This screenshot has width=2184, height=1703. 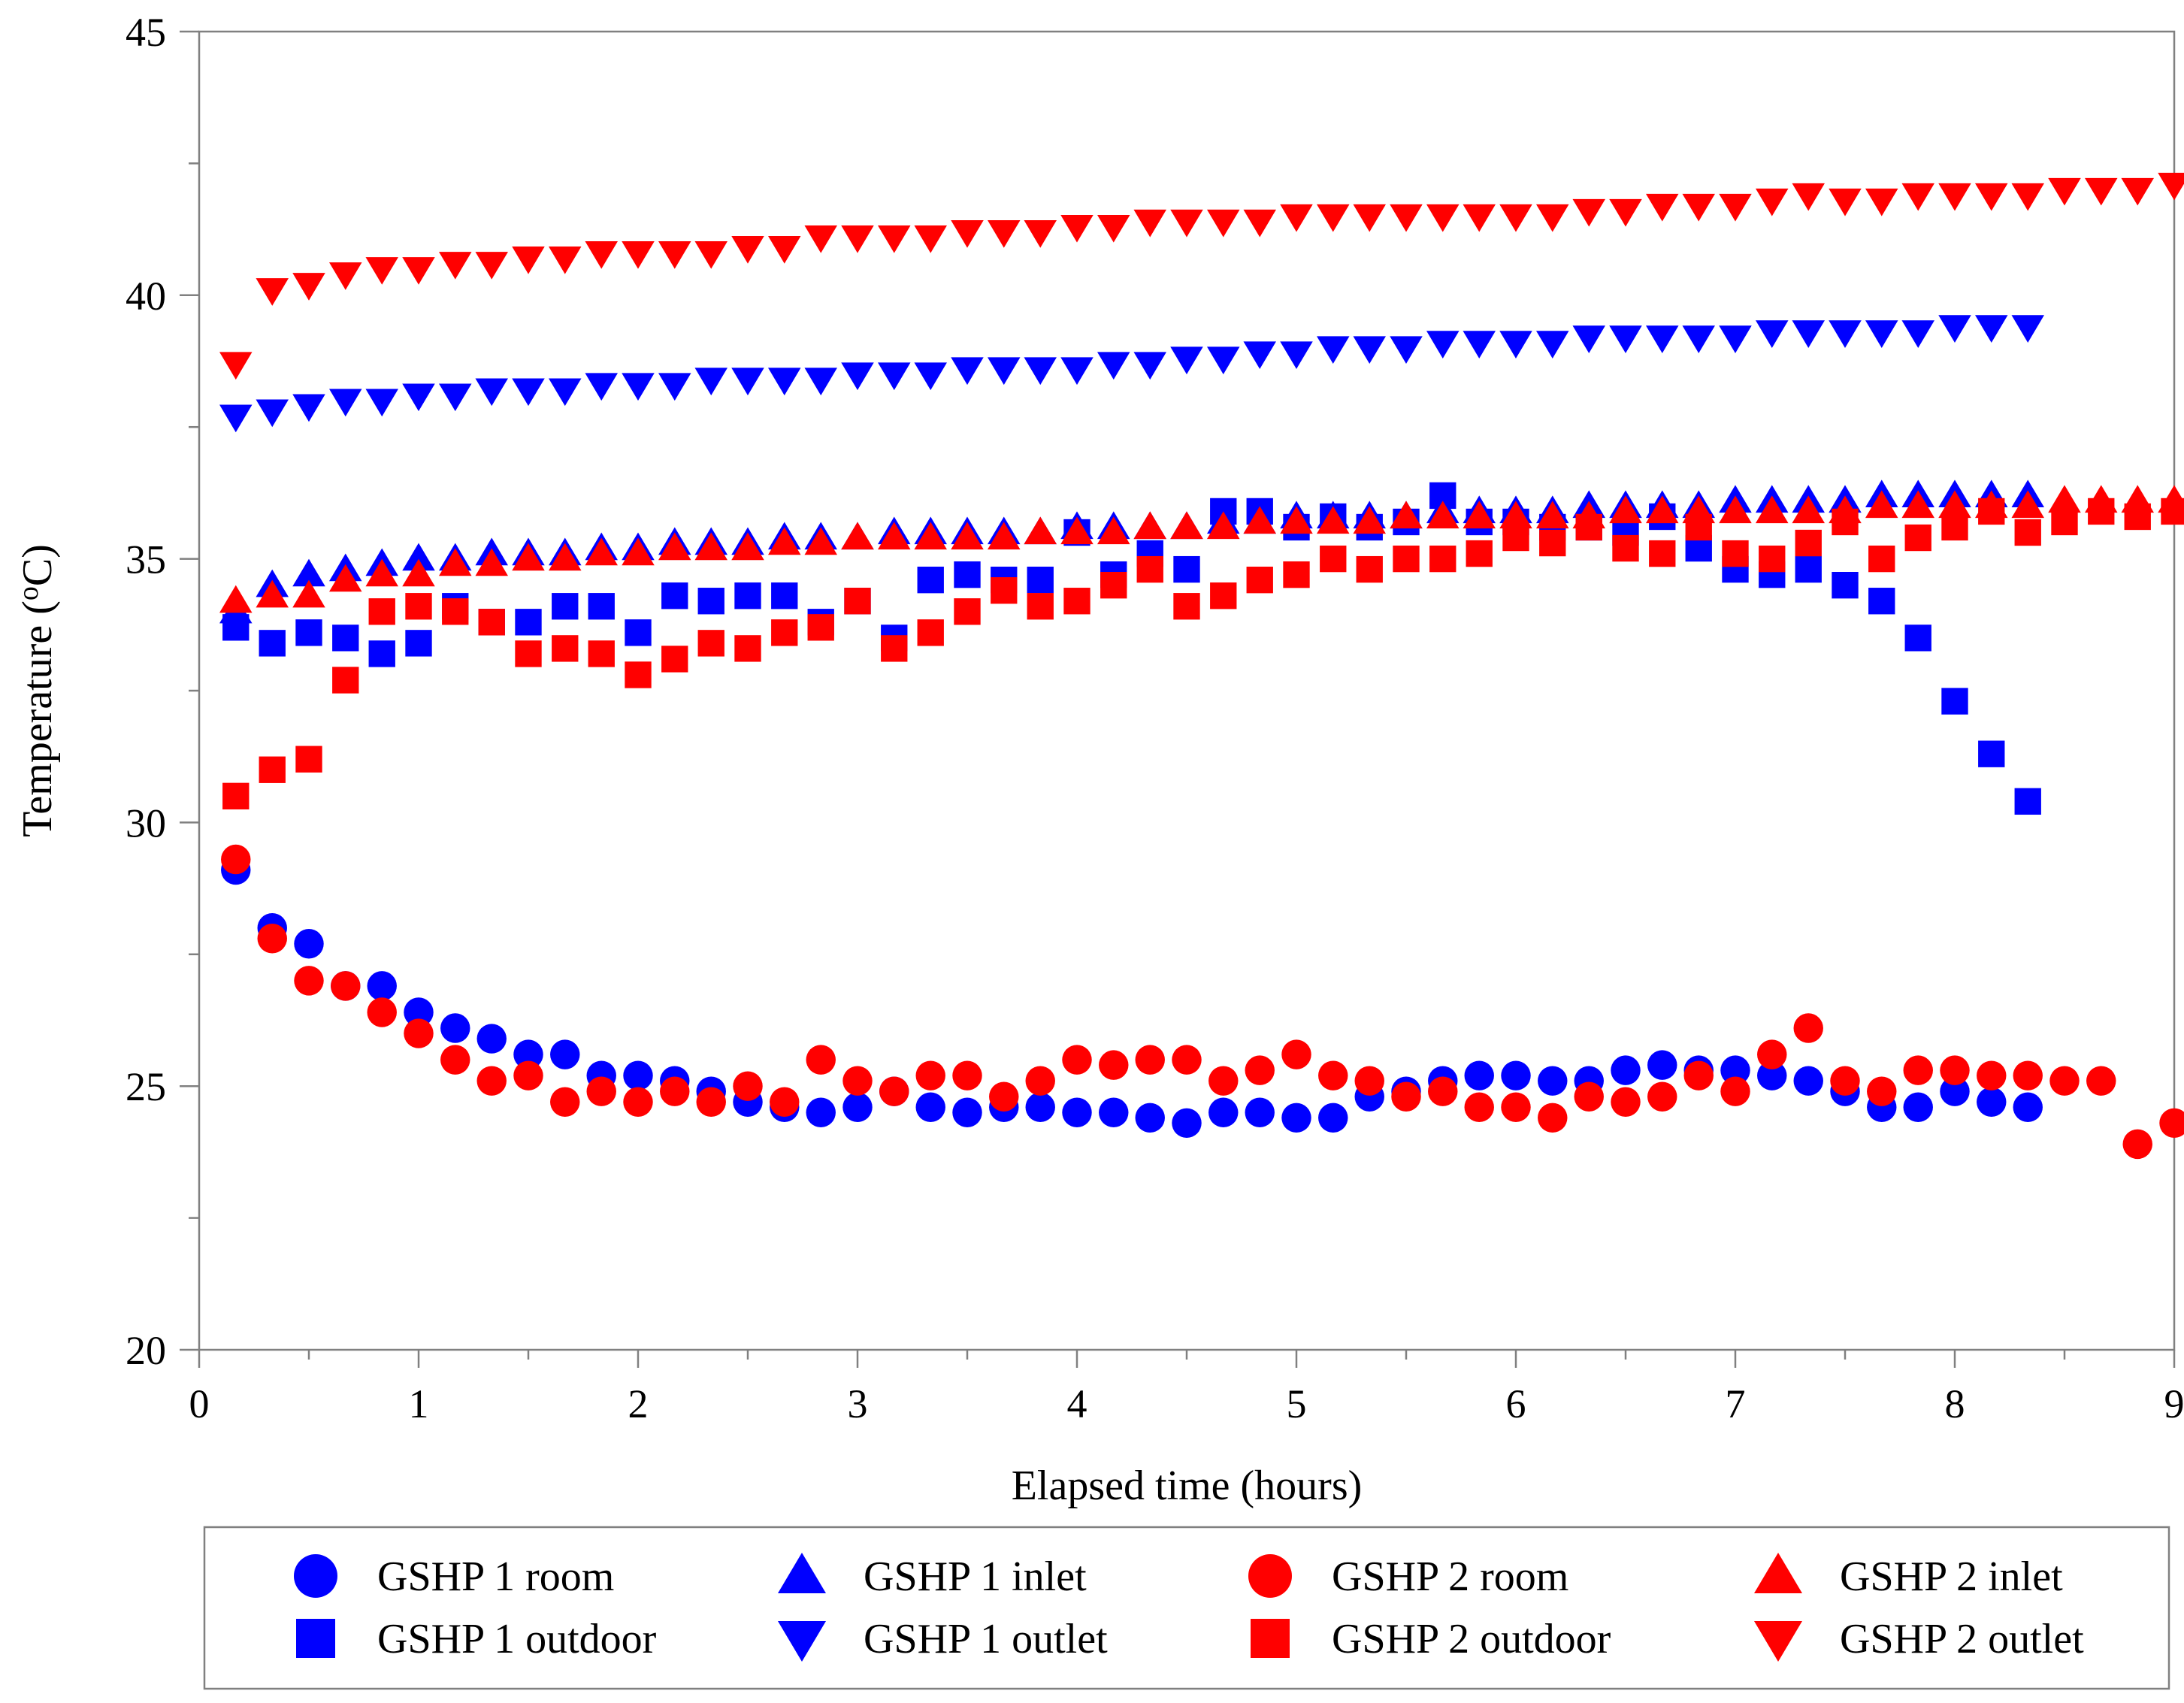 What do you see at coordinates (802, 1573) in the screenshot?
I see `legend-marker-gshp-1-inlet` at bounding box center [802, 1573].